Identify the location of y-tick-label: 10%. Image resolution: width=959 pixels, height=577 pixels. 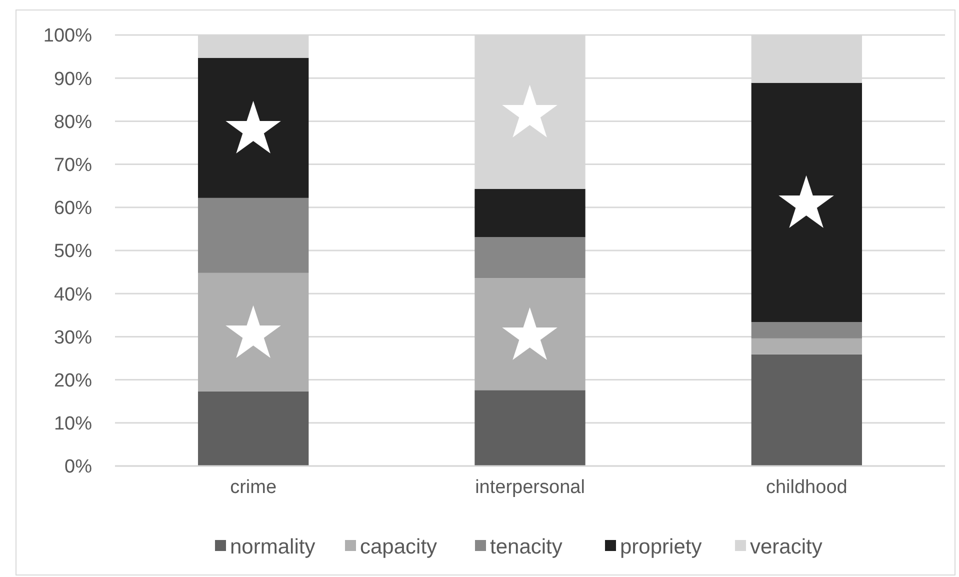
(73, 424).